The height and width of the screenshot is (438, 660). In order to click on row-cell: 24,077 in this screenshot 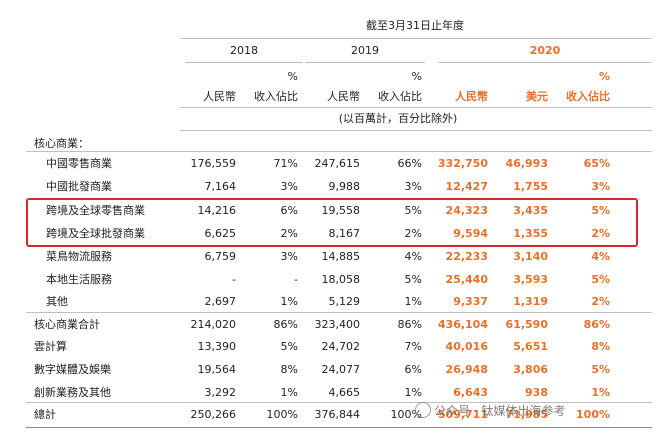, I will do `click(341, 369)`.